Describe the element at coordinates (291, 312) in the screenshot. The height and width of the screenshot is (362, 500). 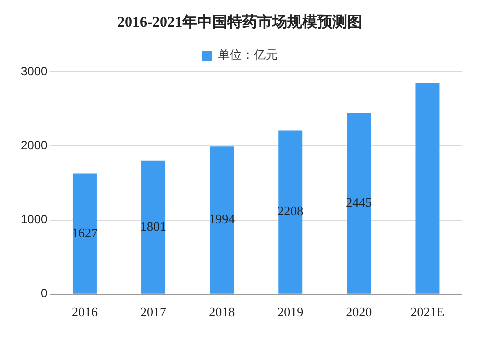
I see `x-tick-label: 2019` at that location.